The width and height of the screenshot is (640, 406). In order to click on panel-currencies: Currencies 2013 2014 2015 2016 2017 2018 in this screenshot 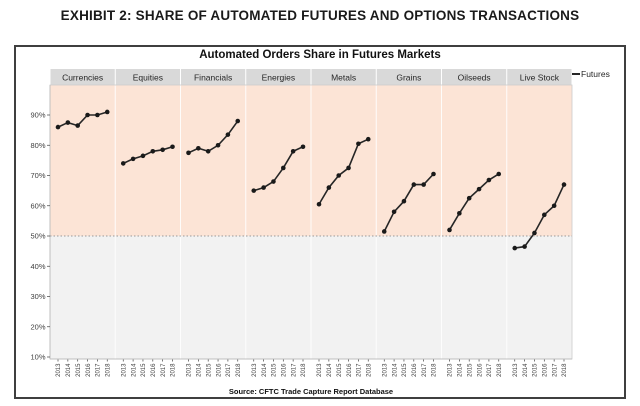, I will do `click(82, 223)`.